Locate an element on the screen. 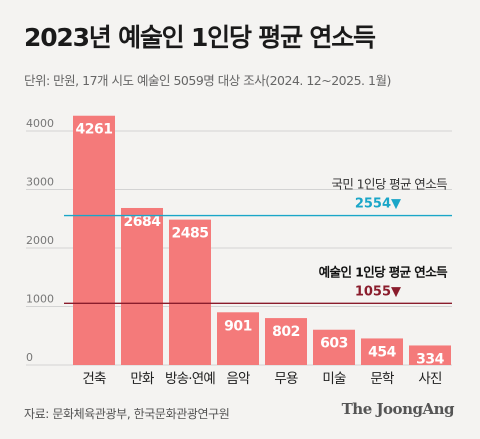 The image size is (480, 439). x-tick-label: 만화 is located at coordinates (142, 379).